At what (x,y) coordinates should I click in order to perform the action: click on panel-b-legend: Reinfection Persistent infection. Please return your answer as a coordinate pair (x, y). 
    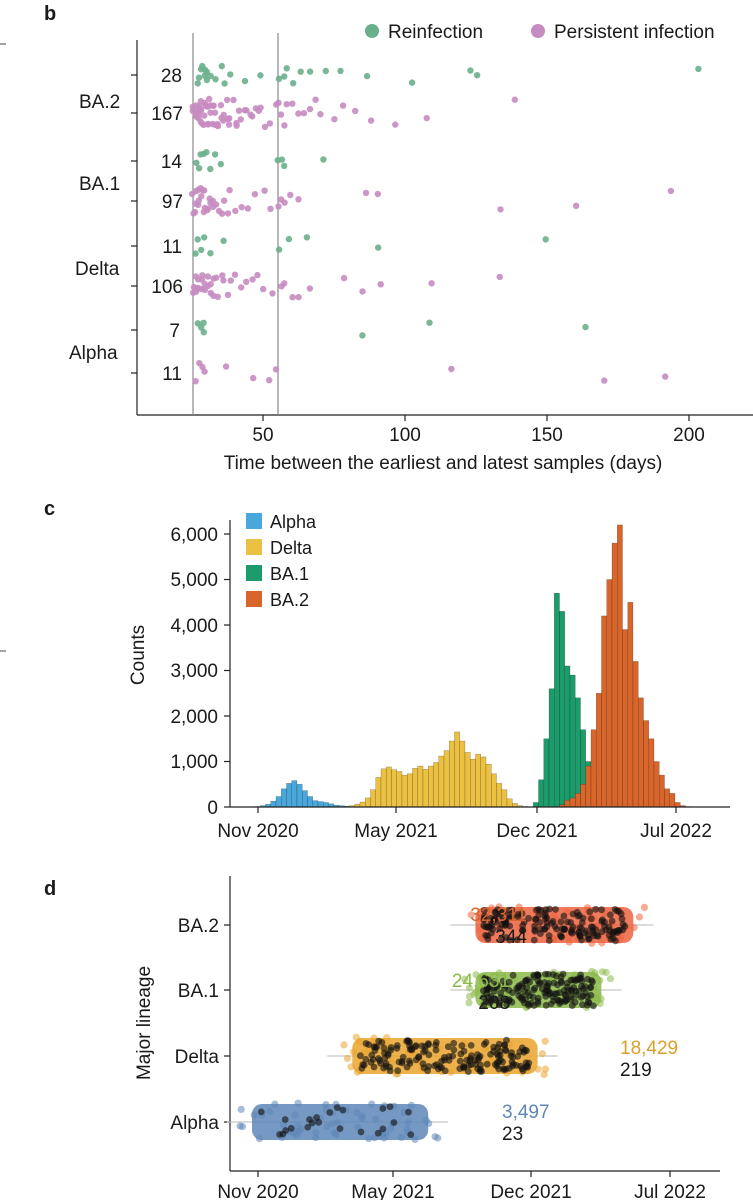
    Looking at the image, I should click on (540, 32).